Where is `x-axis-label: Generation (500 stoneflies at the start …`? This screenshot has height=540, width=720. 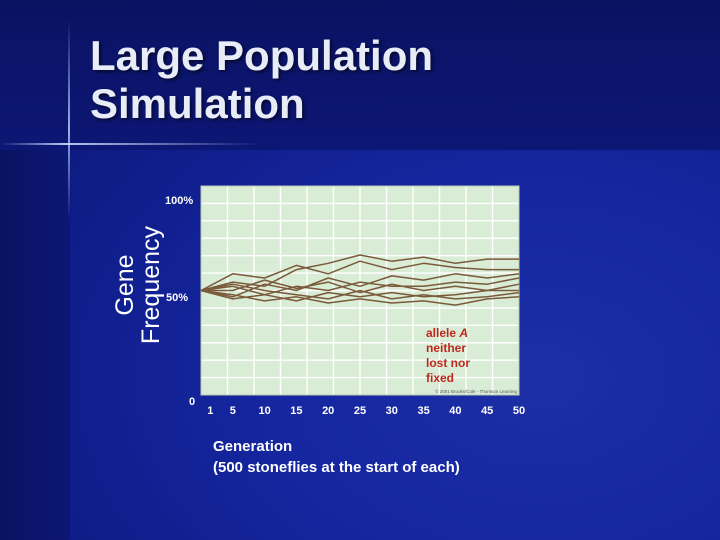 x-axis-label: Generation (500 stoneflies at the start … is located at coordinates (336, 457).